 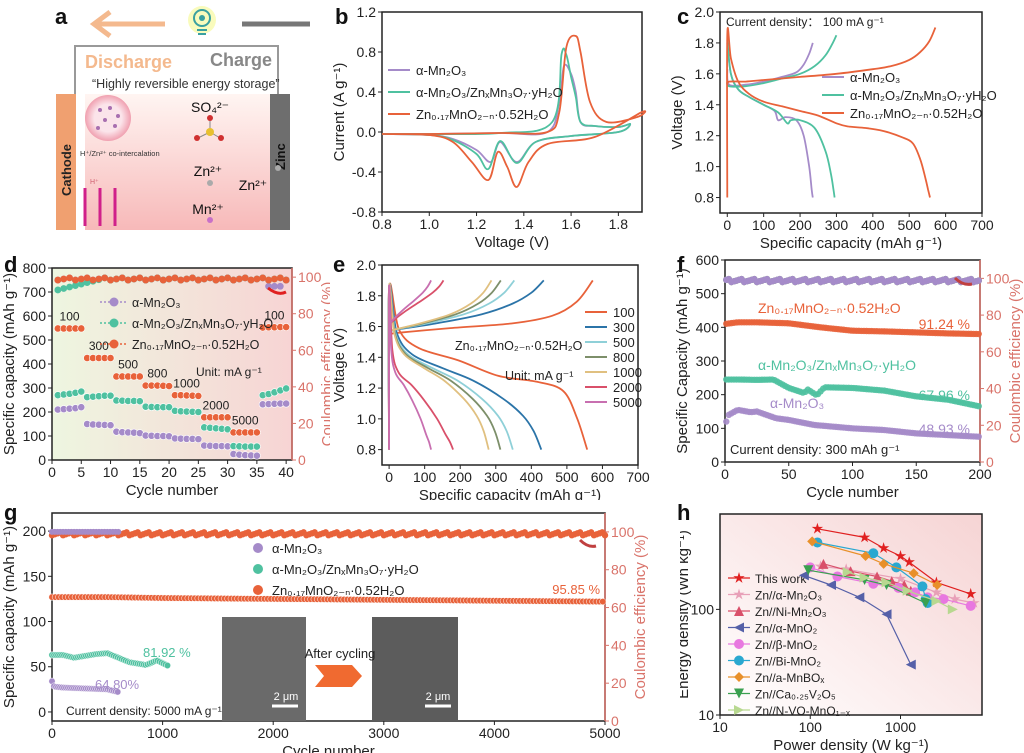 What do you see at coordinates (35, 292) in the screenshot?
I see `y-tick-label: 700` at bounding box center [35, 292].